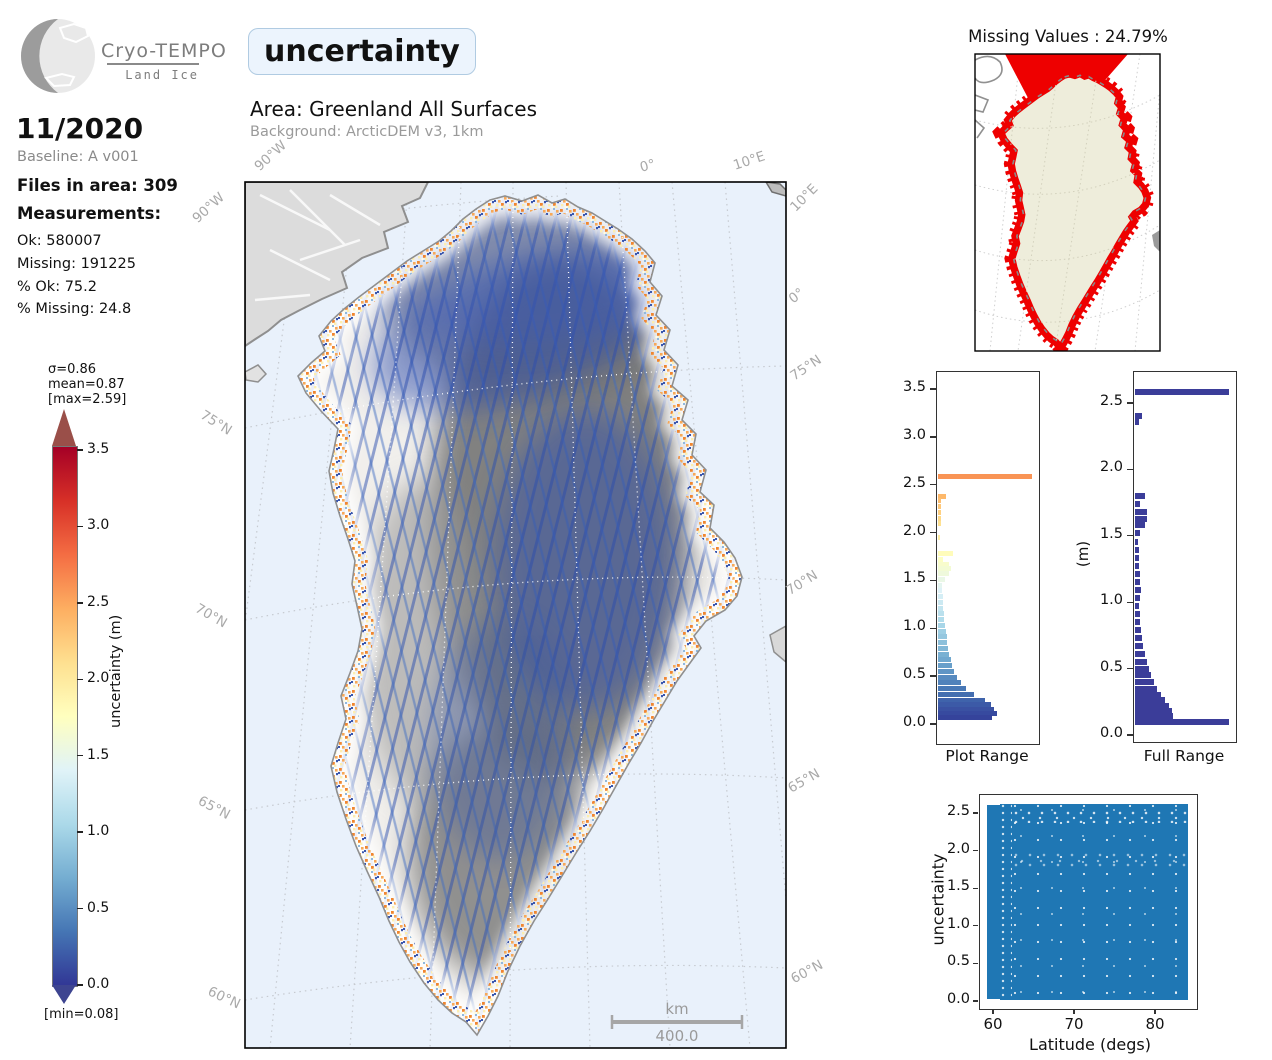  I want to click on logo-divider, so click(153, 64).